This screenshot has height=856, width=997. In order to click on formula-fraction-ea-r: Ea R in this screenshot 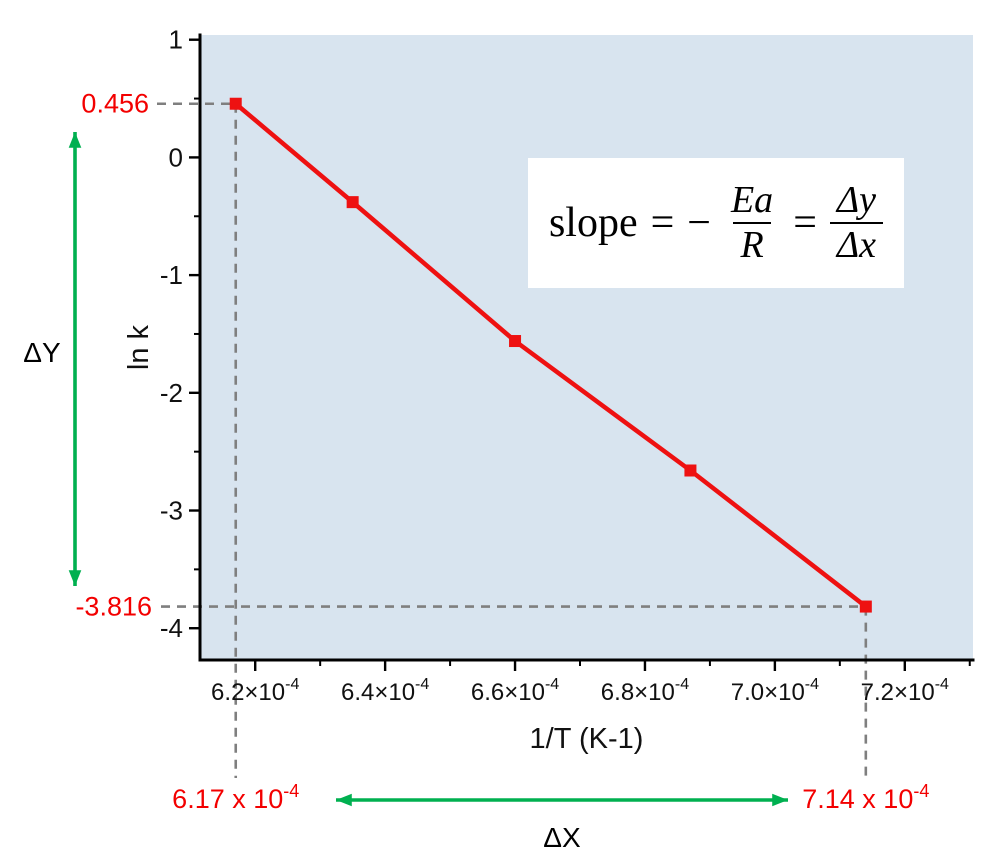, I will do `click(752, 222)`.